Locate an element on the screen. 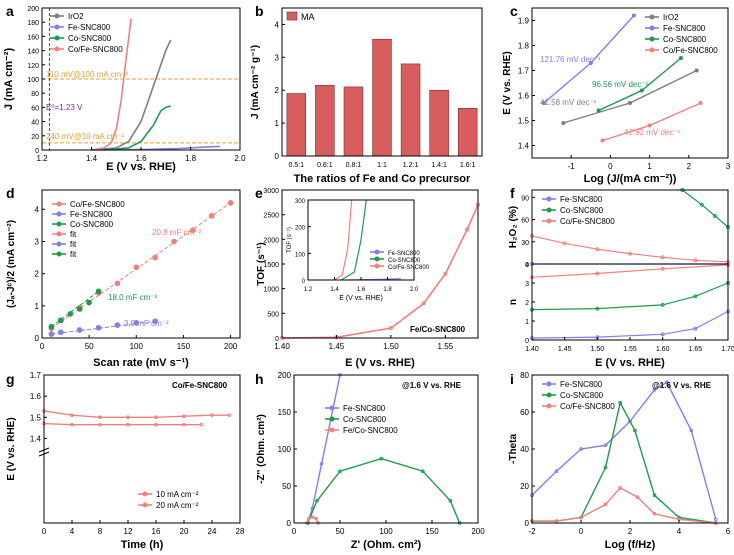 This screenshot has height=555, width=734. b-xtick-label: 1.6:1 is located at coordinates (468, 165).